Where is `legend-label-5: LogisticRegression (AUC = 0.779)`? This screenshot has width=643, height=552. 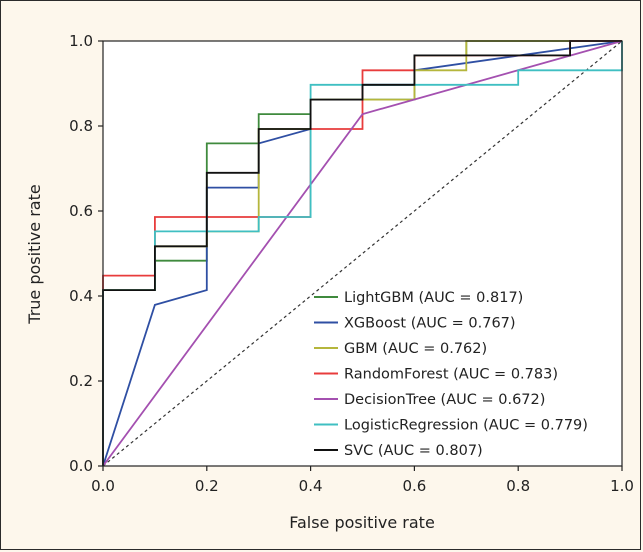 legend-label-5: LogisticRegression (AUC = 0.779) is located at coordinates (466, 426).